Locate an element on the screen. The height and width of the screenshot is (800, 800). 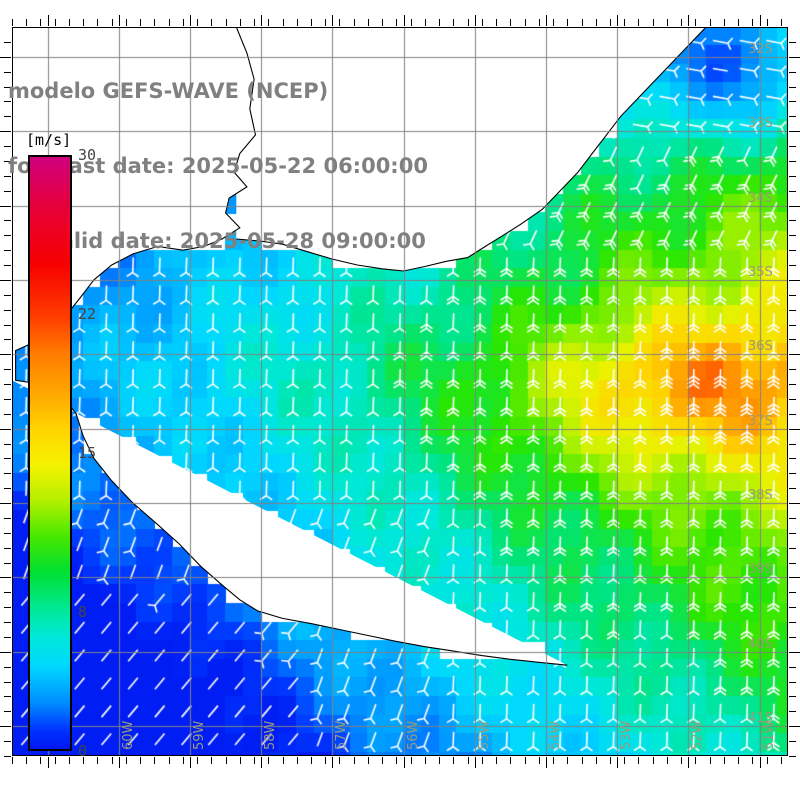
colorbar-tick-label: 0 is located at coordinates (83, 751).